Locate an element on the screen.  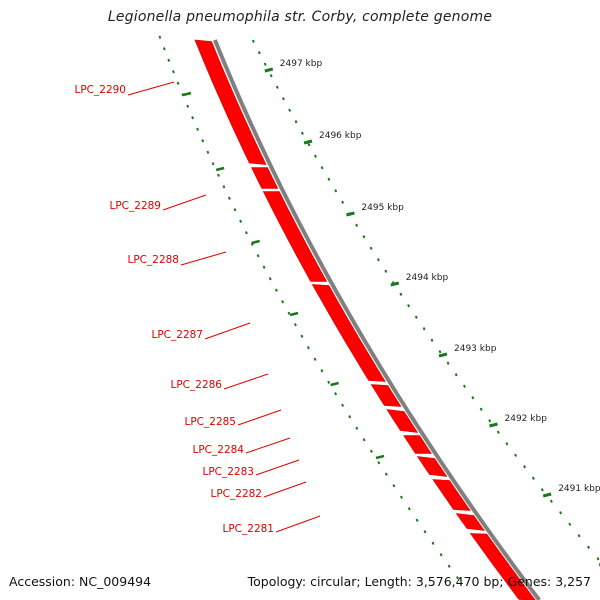
gene-label: LPC_2281 is located at coordinates (249, 529).